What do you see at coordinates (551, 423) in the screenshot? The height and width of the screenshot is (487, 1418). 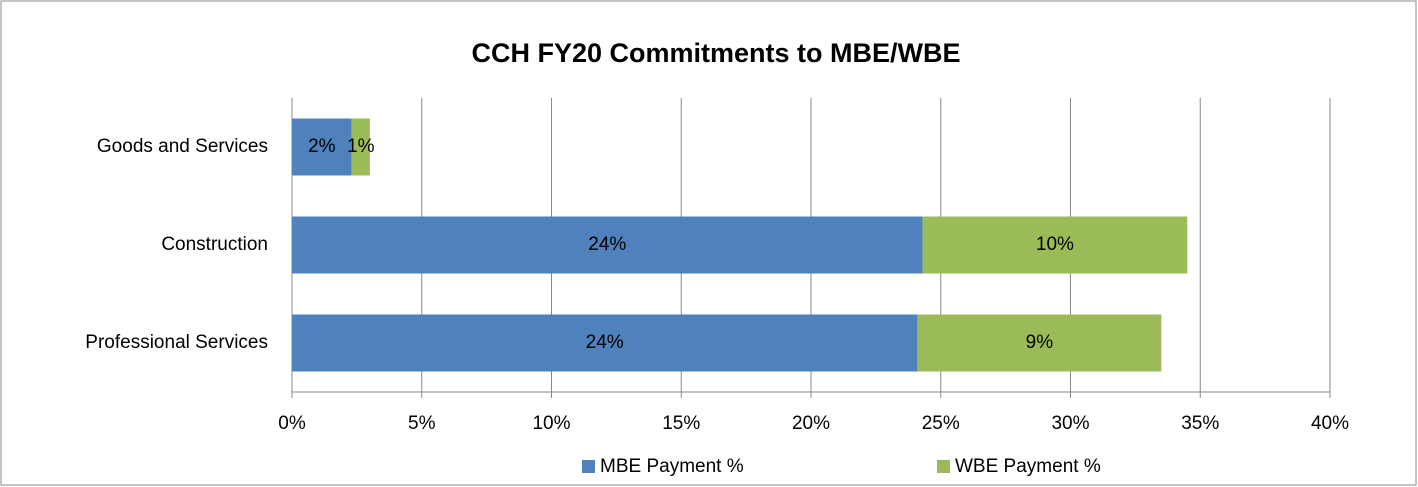 I see `x-tick-label: 10%` at bounding box center [551, 423].